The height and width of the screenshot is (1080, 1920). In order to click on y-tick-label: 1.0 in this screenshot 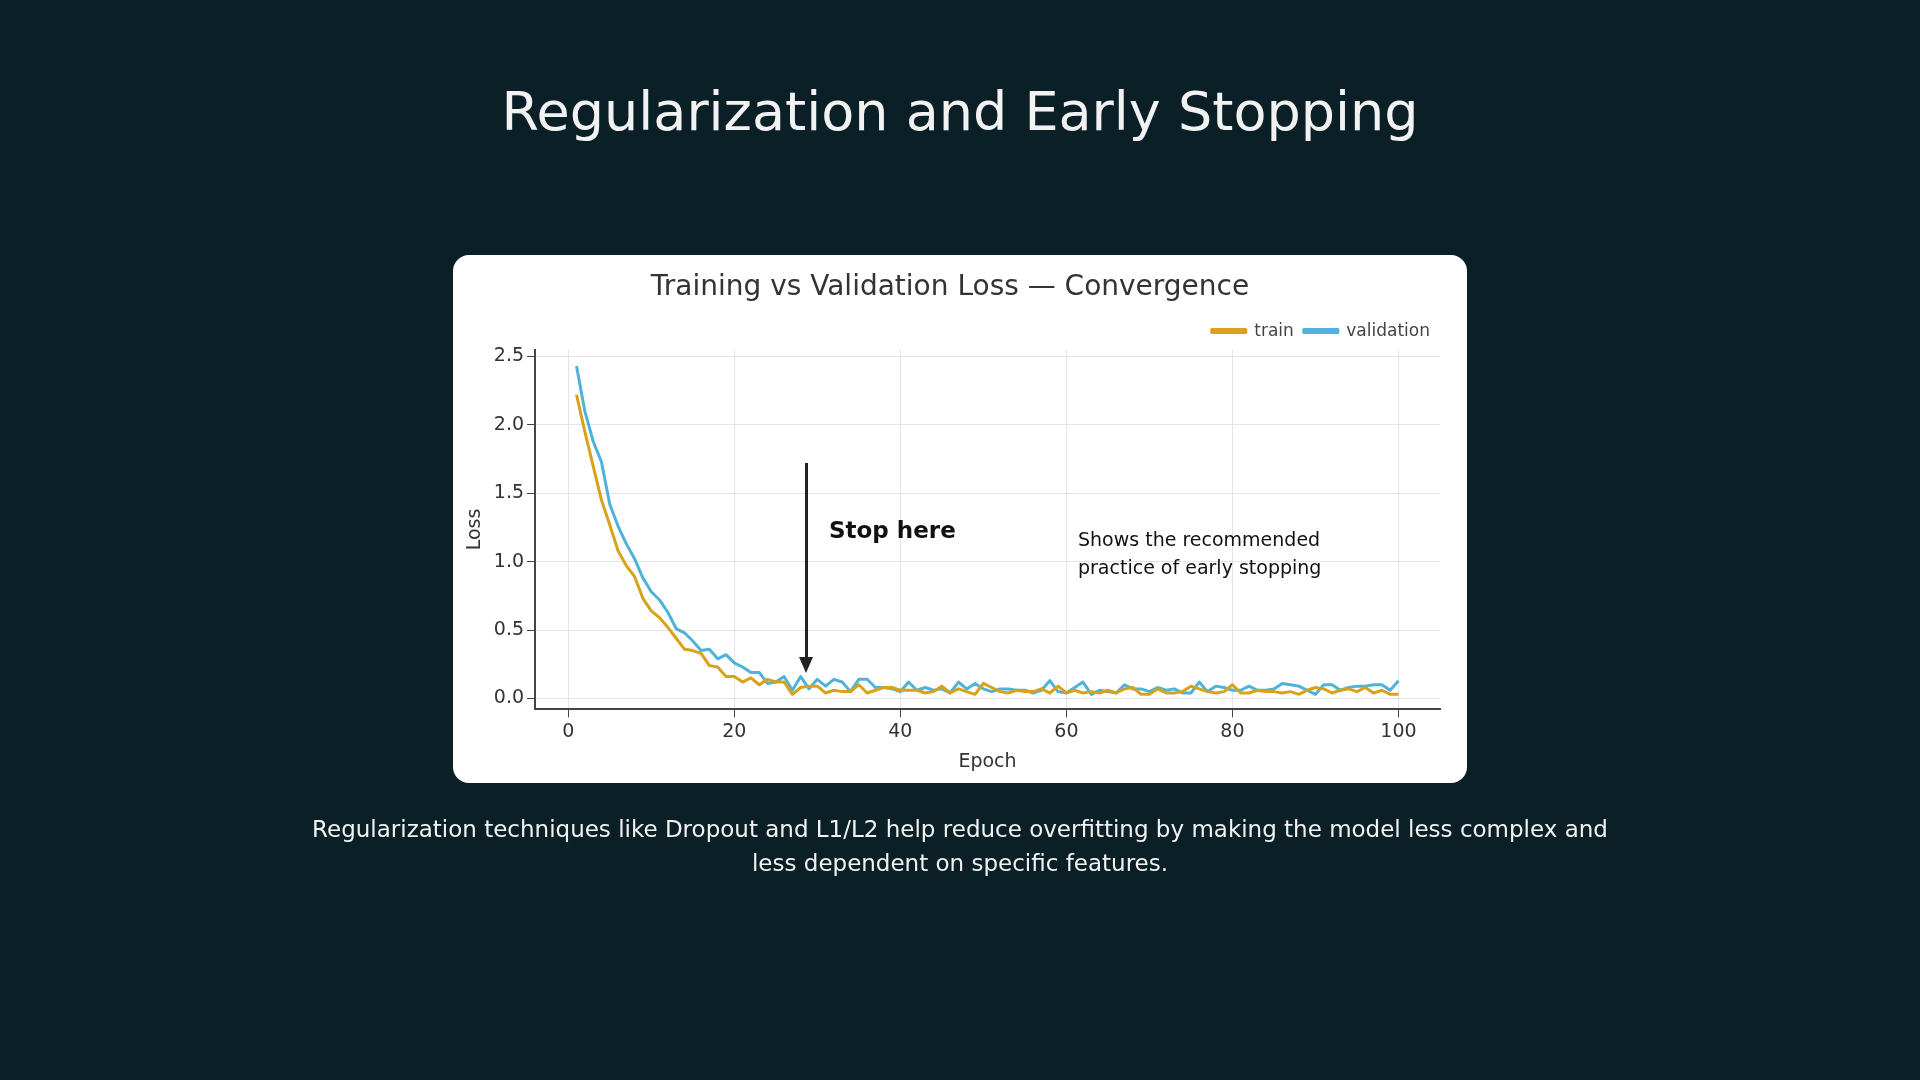, I will do `click(509, 559)`.